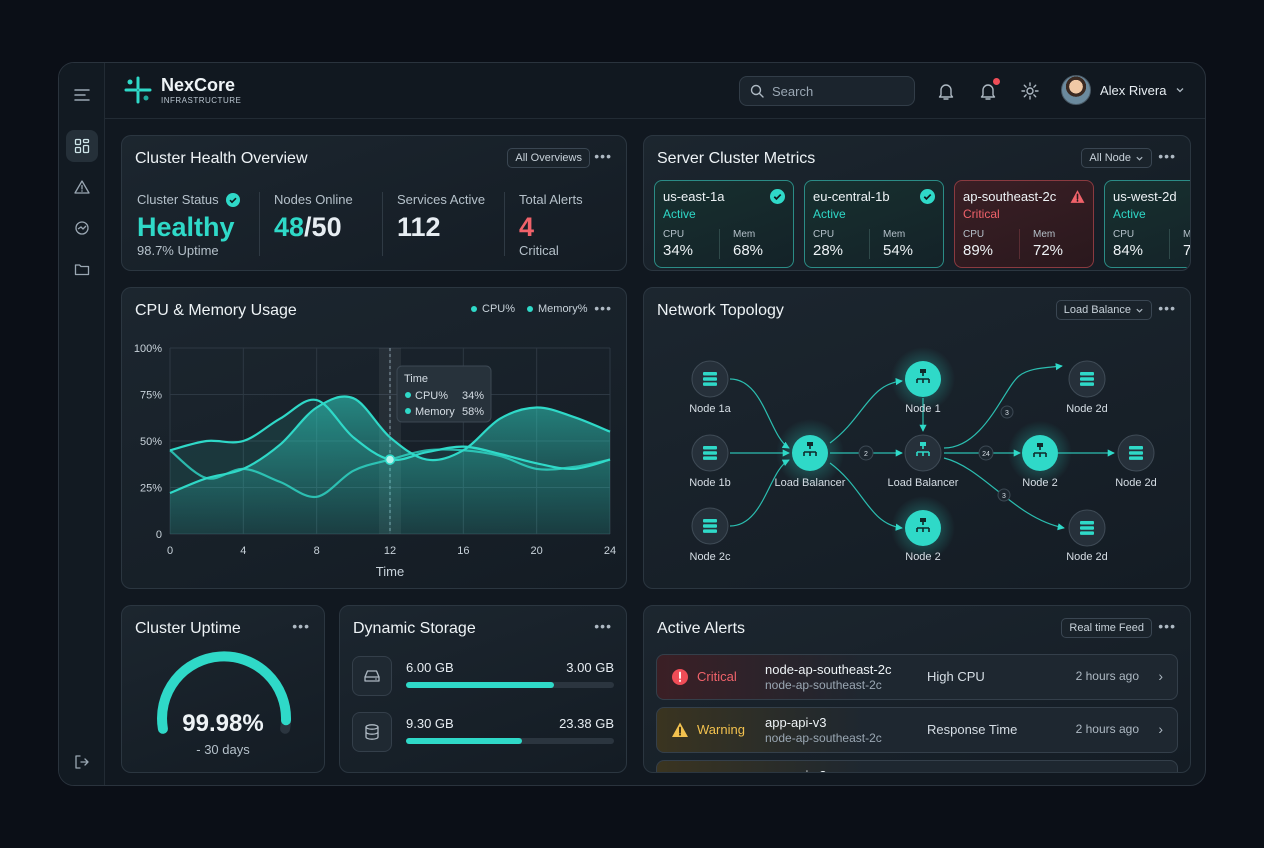 This screenshot has width=1264, height=848. I want to click on legend-cpu: CPU%, so click(493, 309).